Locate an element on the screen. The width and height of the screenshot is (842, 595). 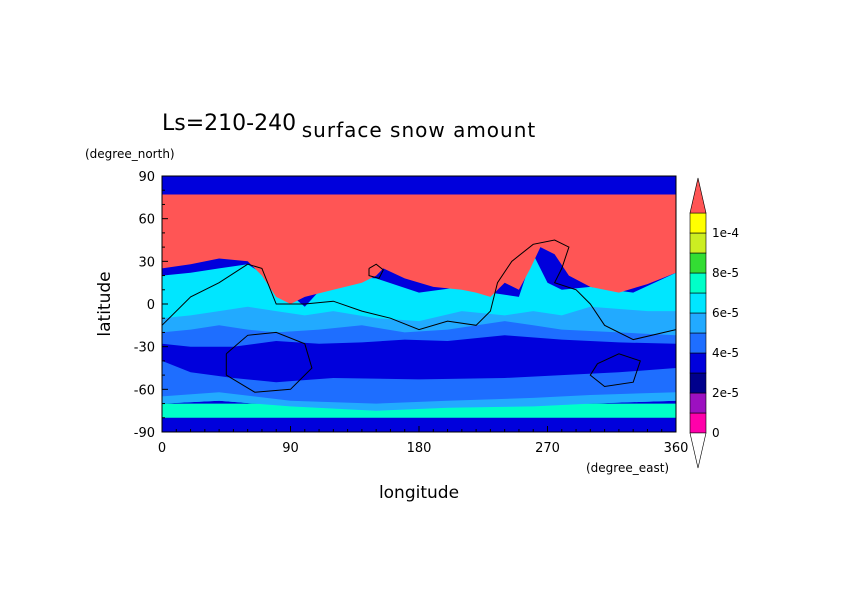
colorbar-extend-bottom is located at coordinates (698, 450).